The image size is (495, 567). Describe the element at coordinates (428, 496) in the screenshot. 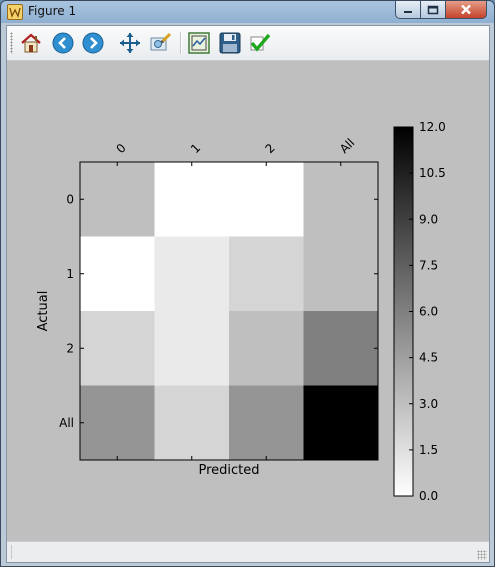

I see `colorbar-tick-label: 0.0` at that location.